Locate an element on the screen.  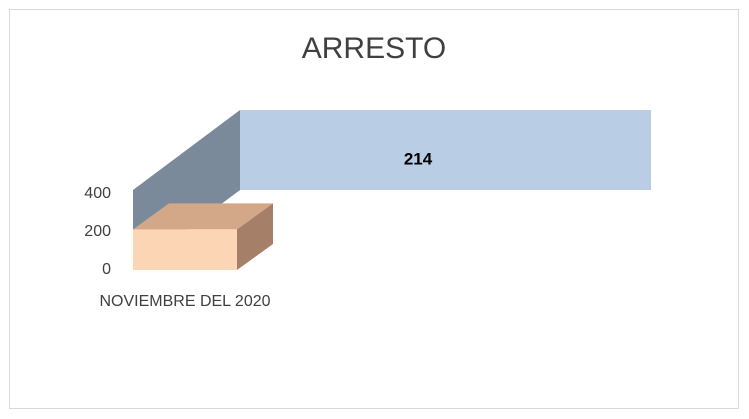
y-tick-label: 400 is located at coordinates (97, 193).